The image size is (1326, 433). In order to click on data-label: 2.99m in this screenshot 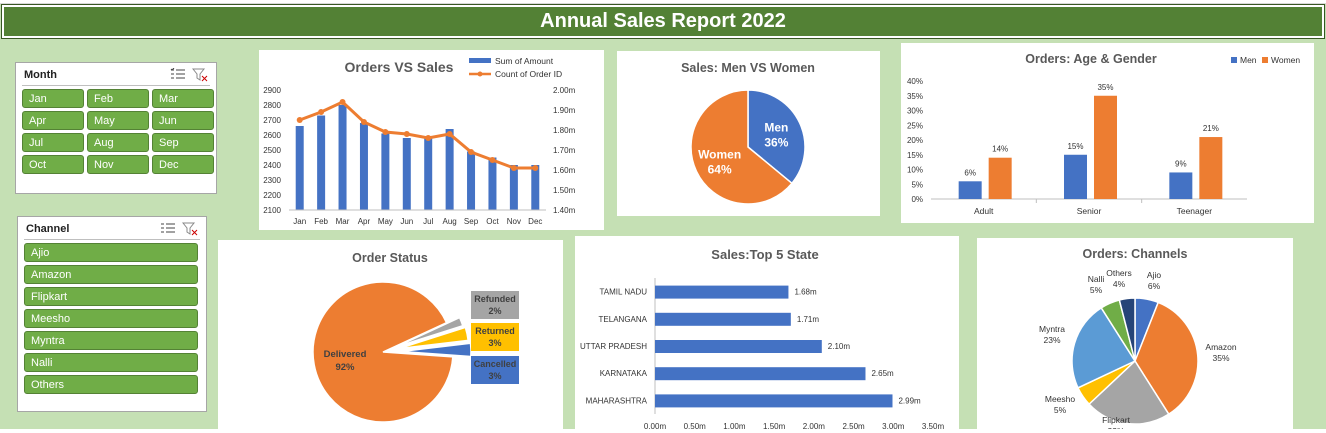, I will do `click(909, 400)`.